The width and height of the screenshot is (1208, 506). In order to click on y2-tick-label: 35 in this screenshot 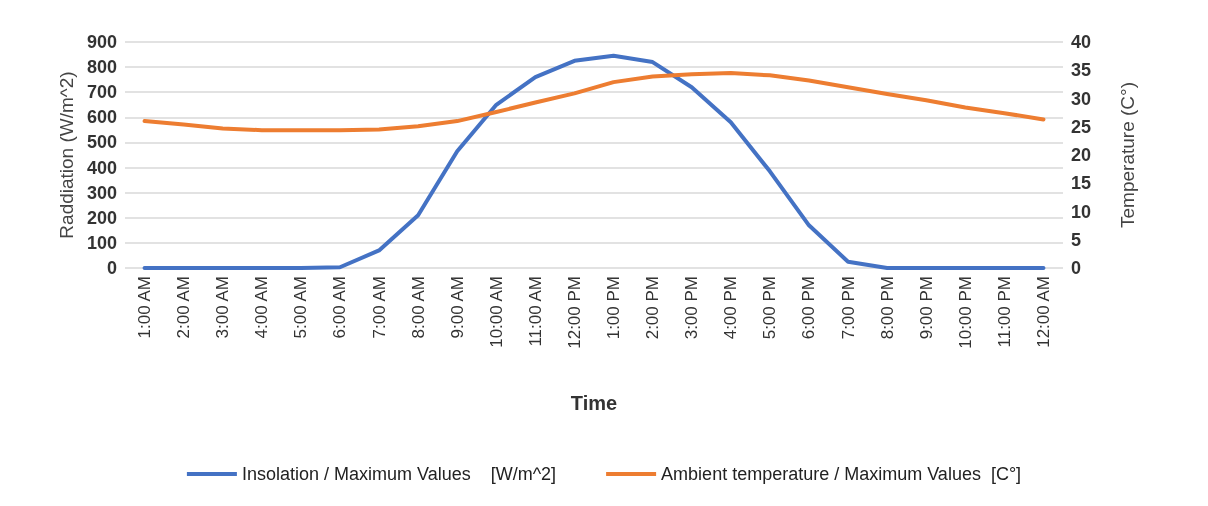, I will do `click(1081, 70)`.